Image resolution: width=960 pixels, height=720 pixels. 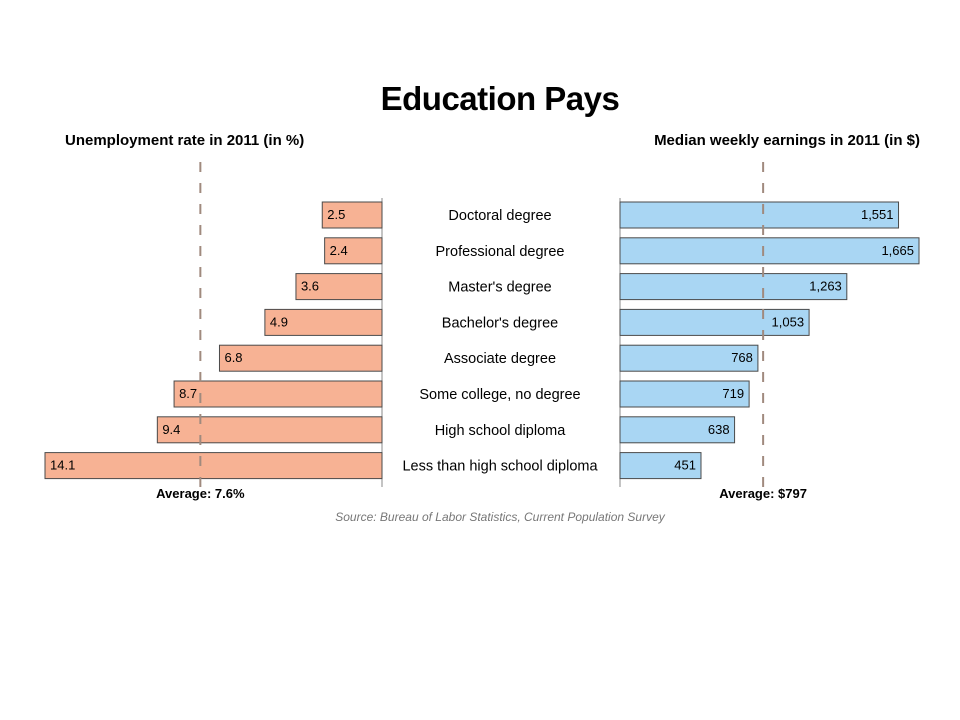 What do you see at coordinates (897, 250) in the screenshot?
I see `earnings-value-label: 1,665` at bounding box center [897, 250].